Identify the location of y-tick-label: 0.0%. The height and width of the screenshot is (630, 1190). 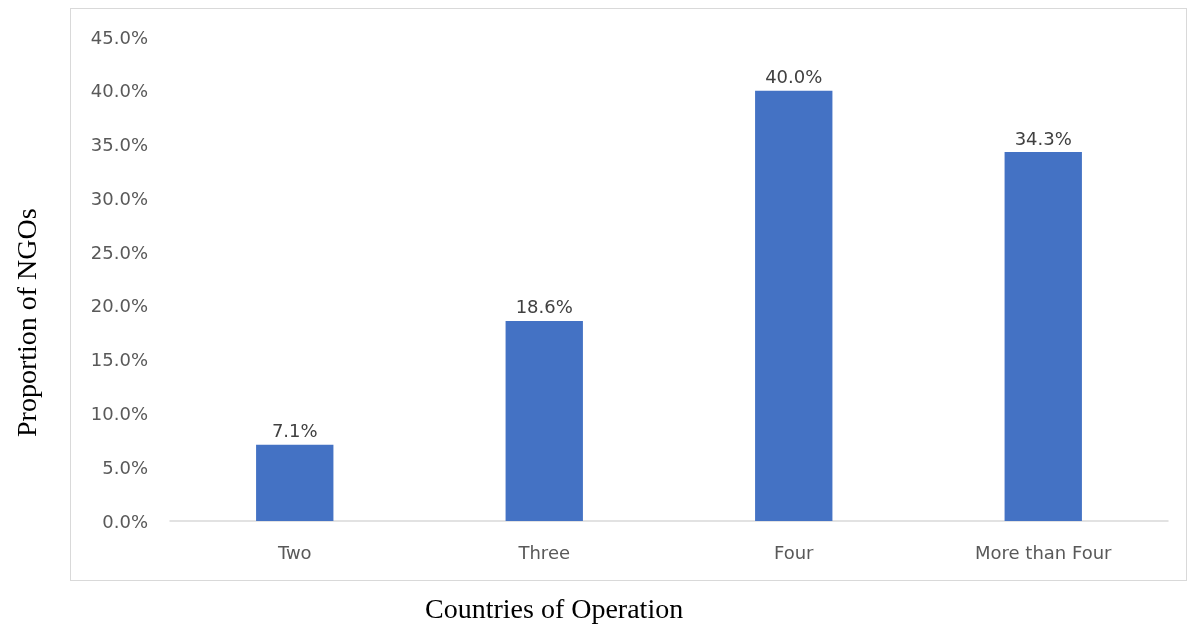
(125, 521).